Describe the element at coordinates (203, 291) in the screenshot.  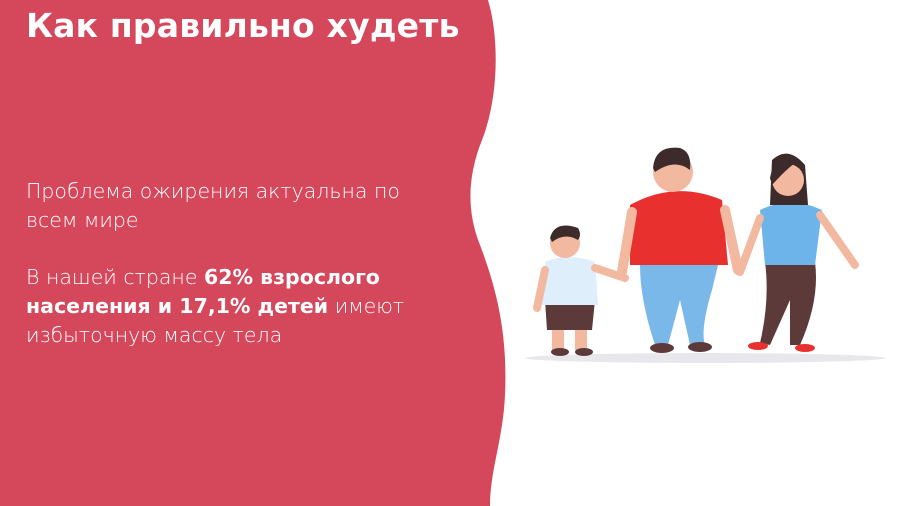
I see `stat-highlight: 62% взрослого населения и 17,1% детей` at that location.